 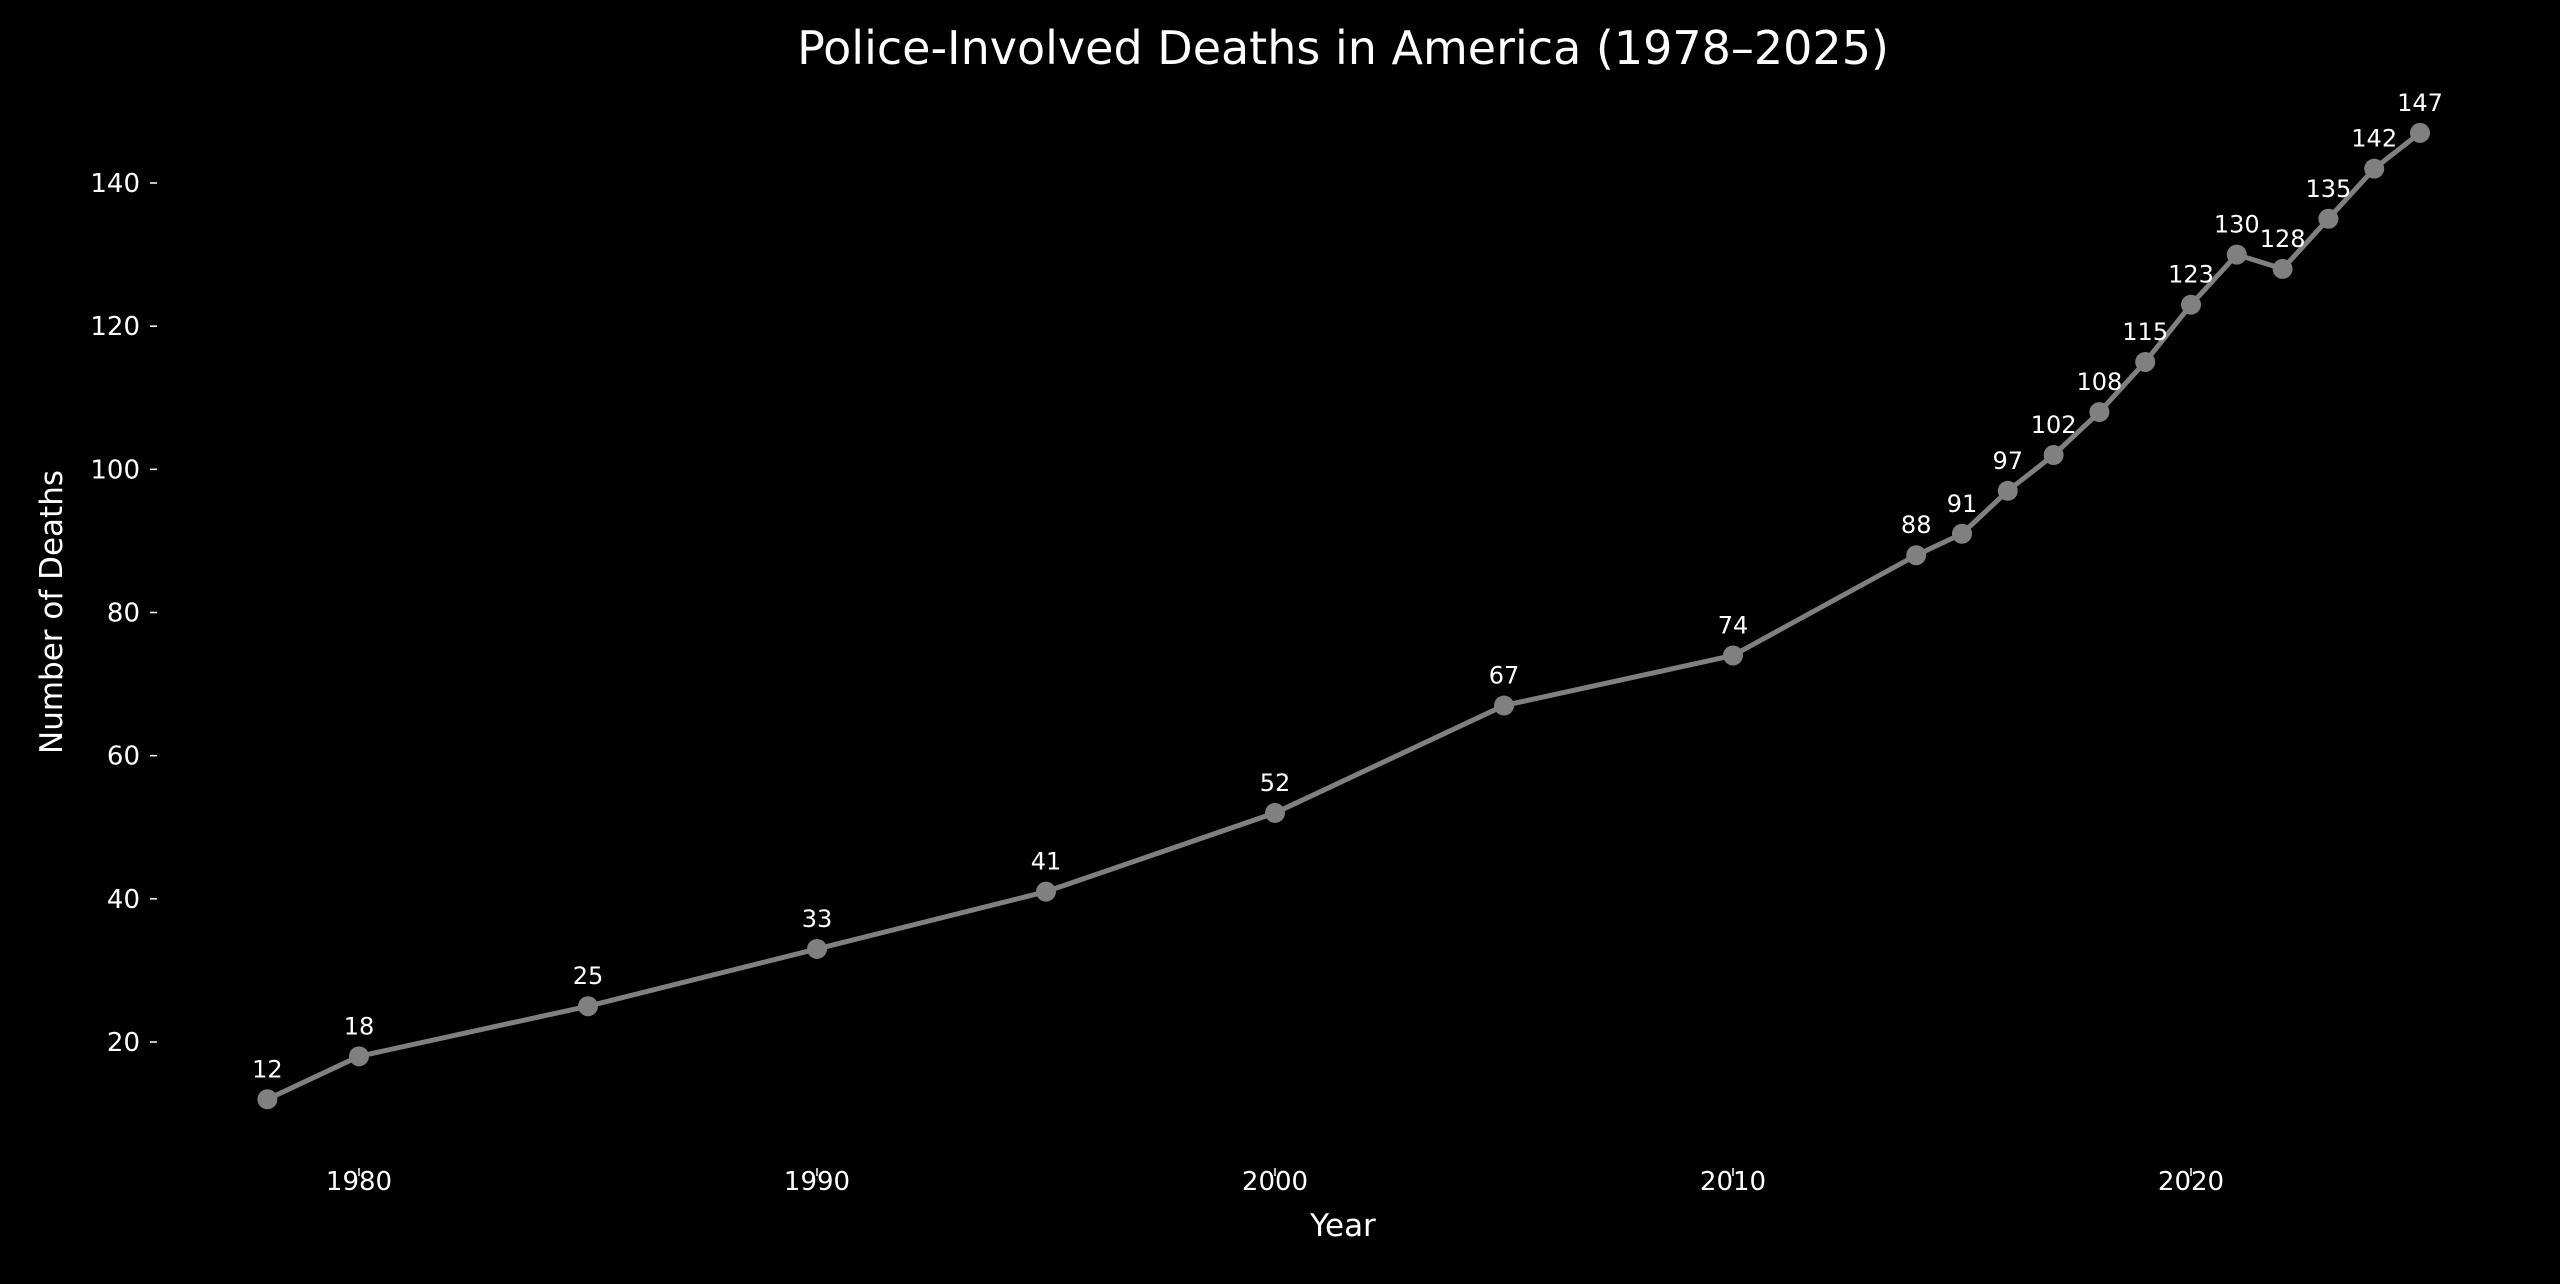 I want to click on y-tick-label: 40, so click(x=123, y=900).